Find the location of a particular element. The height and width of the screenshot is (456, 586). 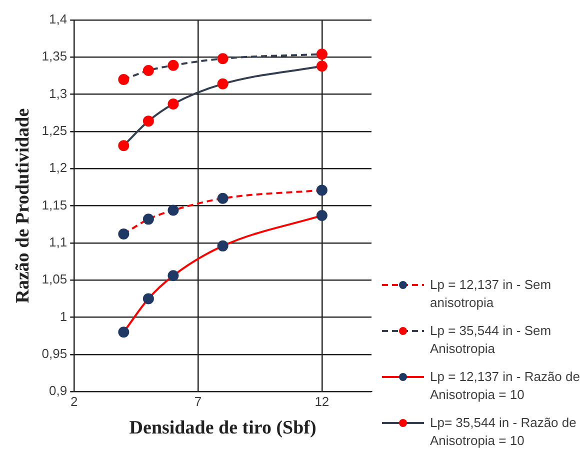

legend-label: Lp= 35,544 in - Razão de Anisotropia = 10 is located at coordinates (504, 432).